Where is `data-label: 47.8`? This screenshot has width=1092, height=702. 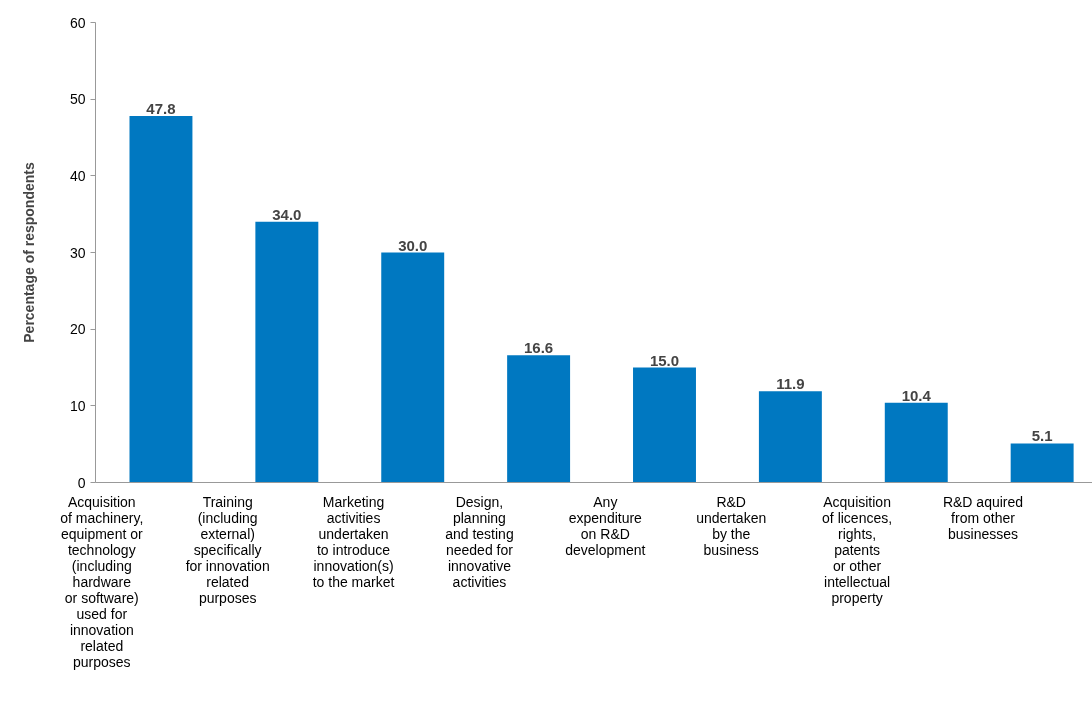 data-label: 47.8 is located at coordinates (161, 109).